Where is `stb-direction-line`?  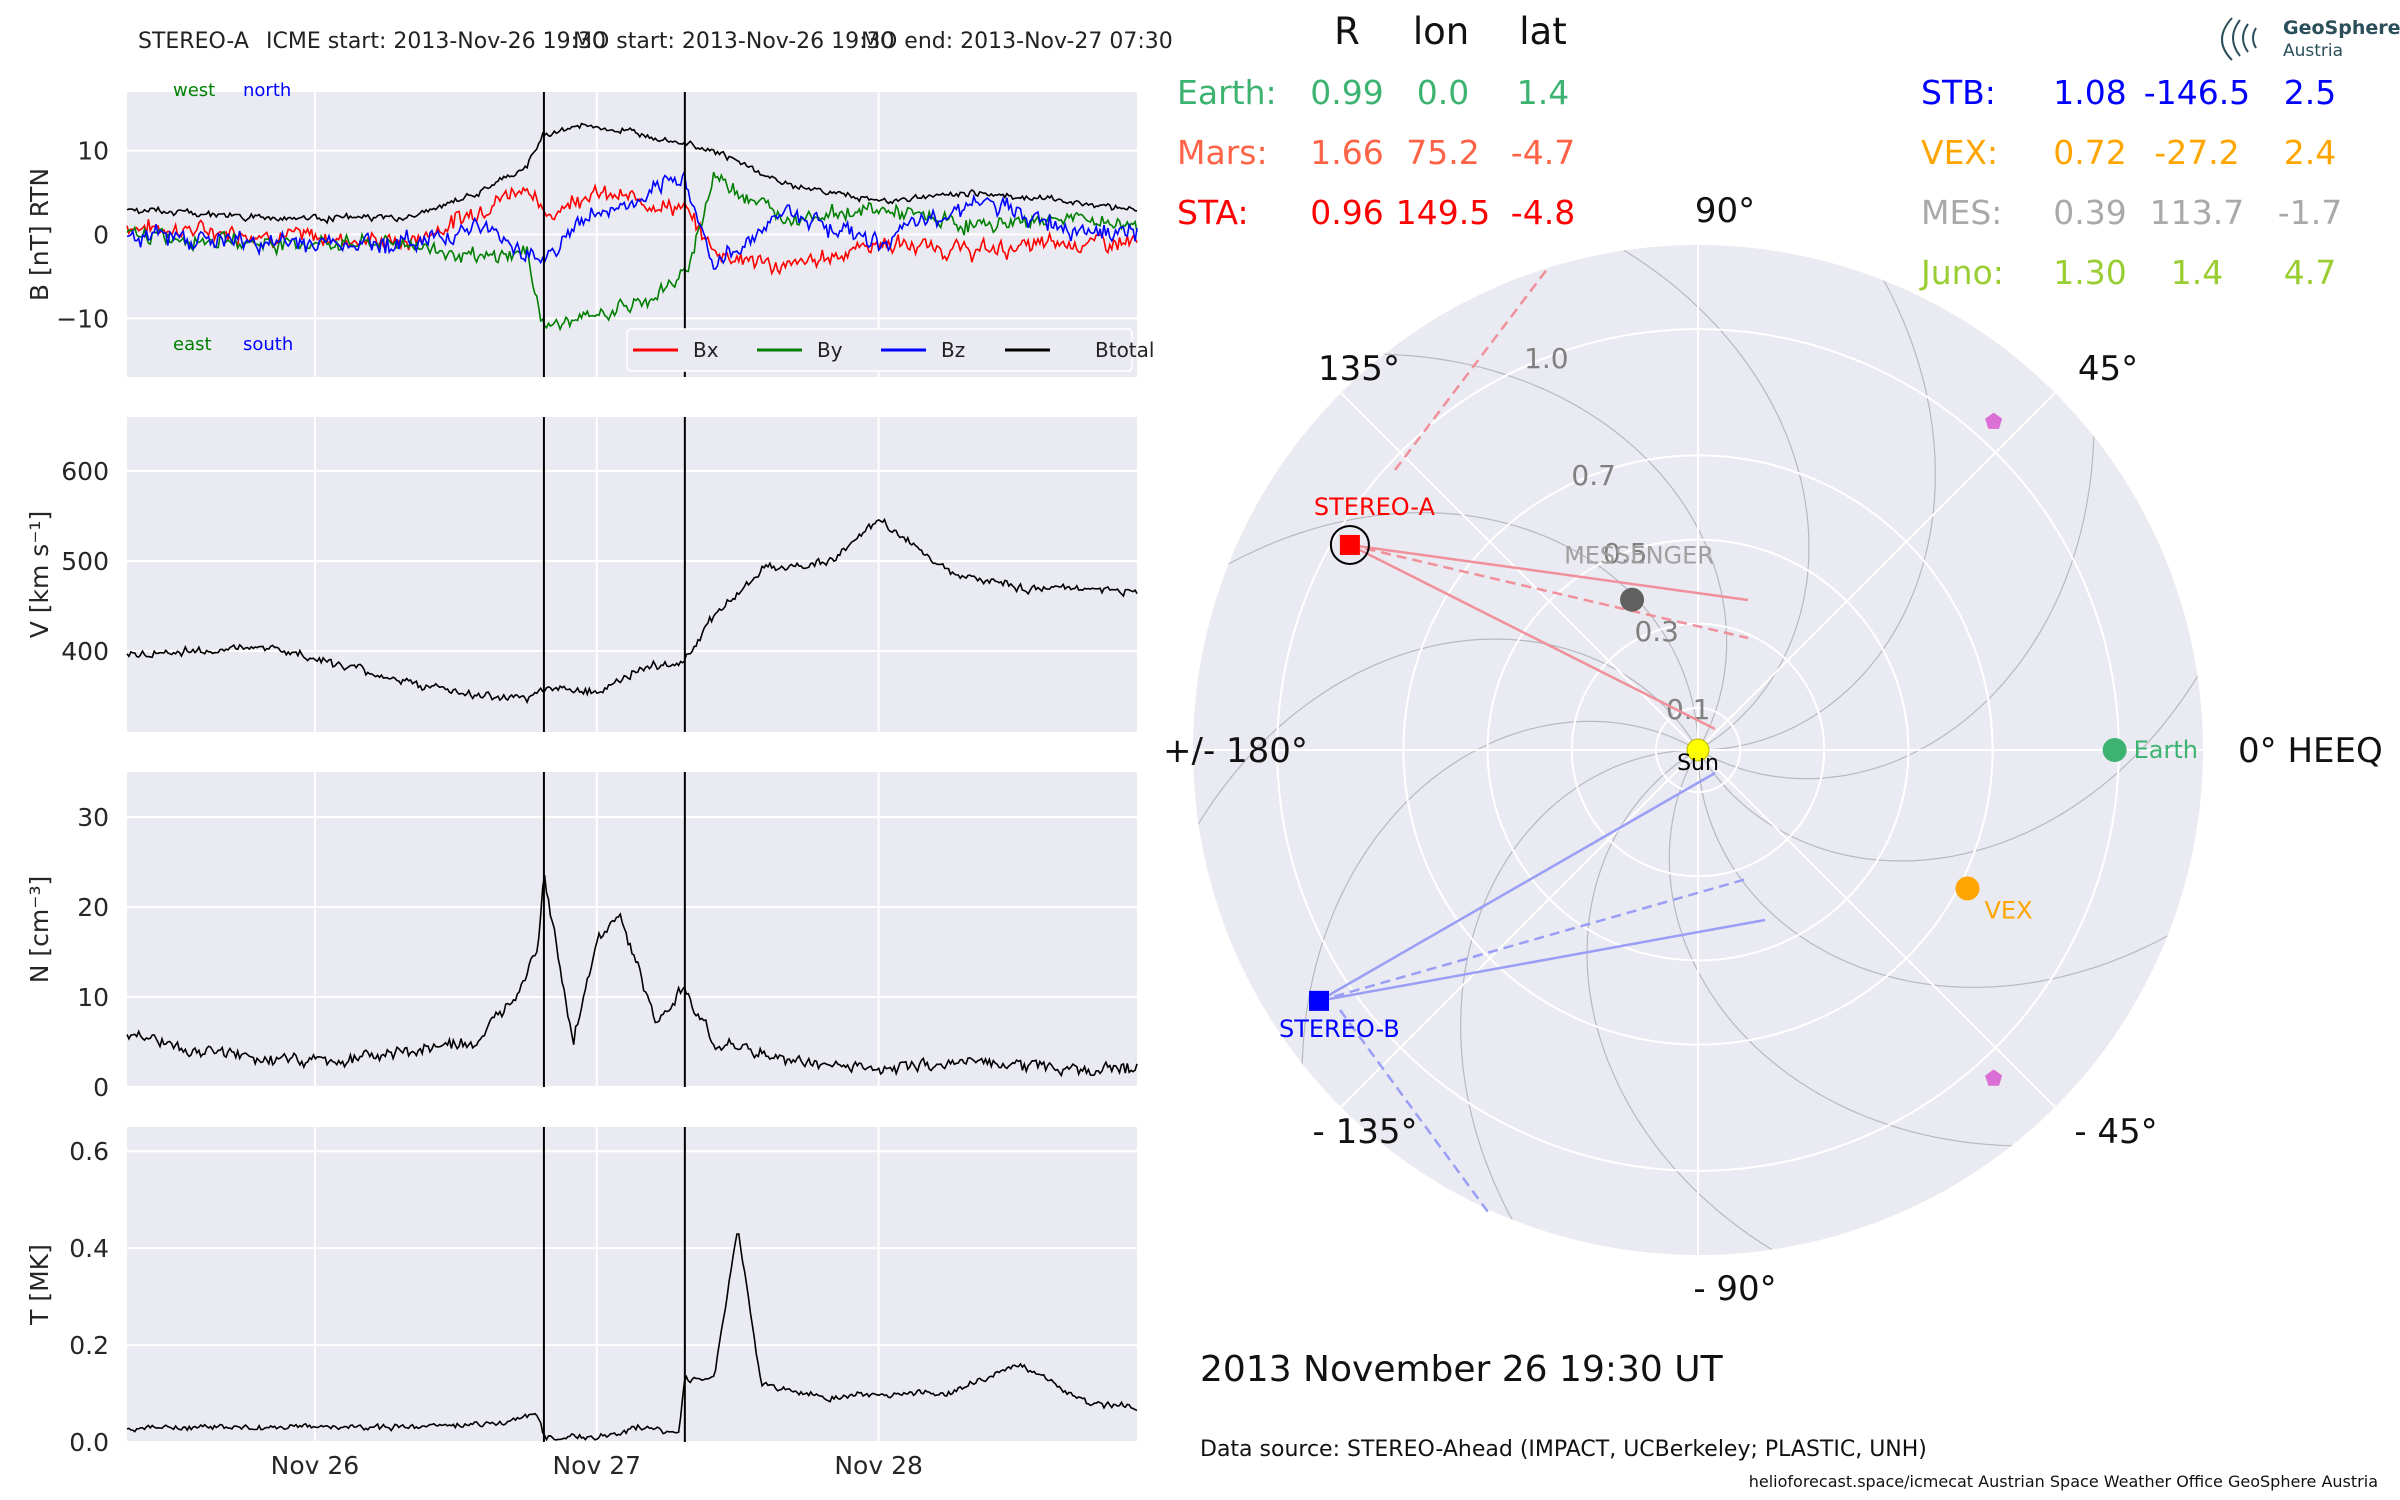
stb-direction-line is located at coordinates (1414, 1111).